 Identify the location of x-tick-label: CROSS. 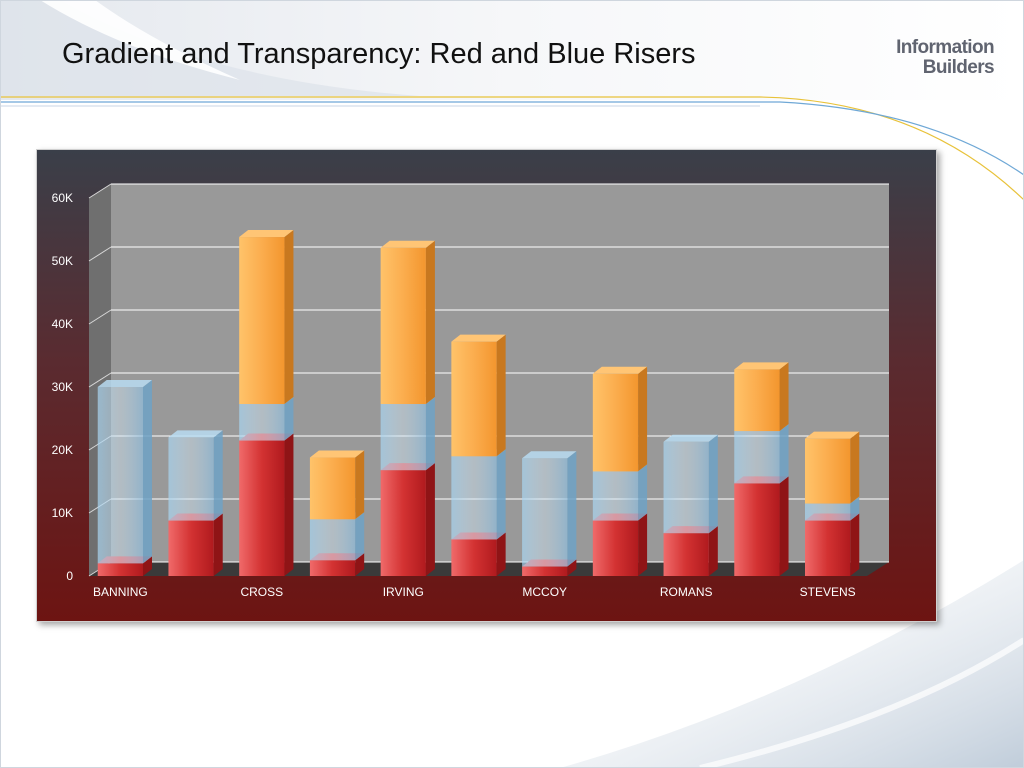
(261, 592).